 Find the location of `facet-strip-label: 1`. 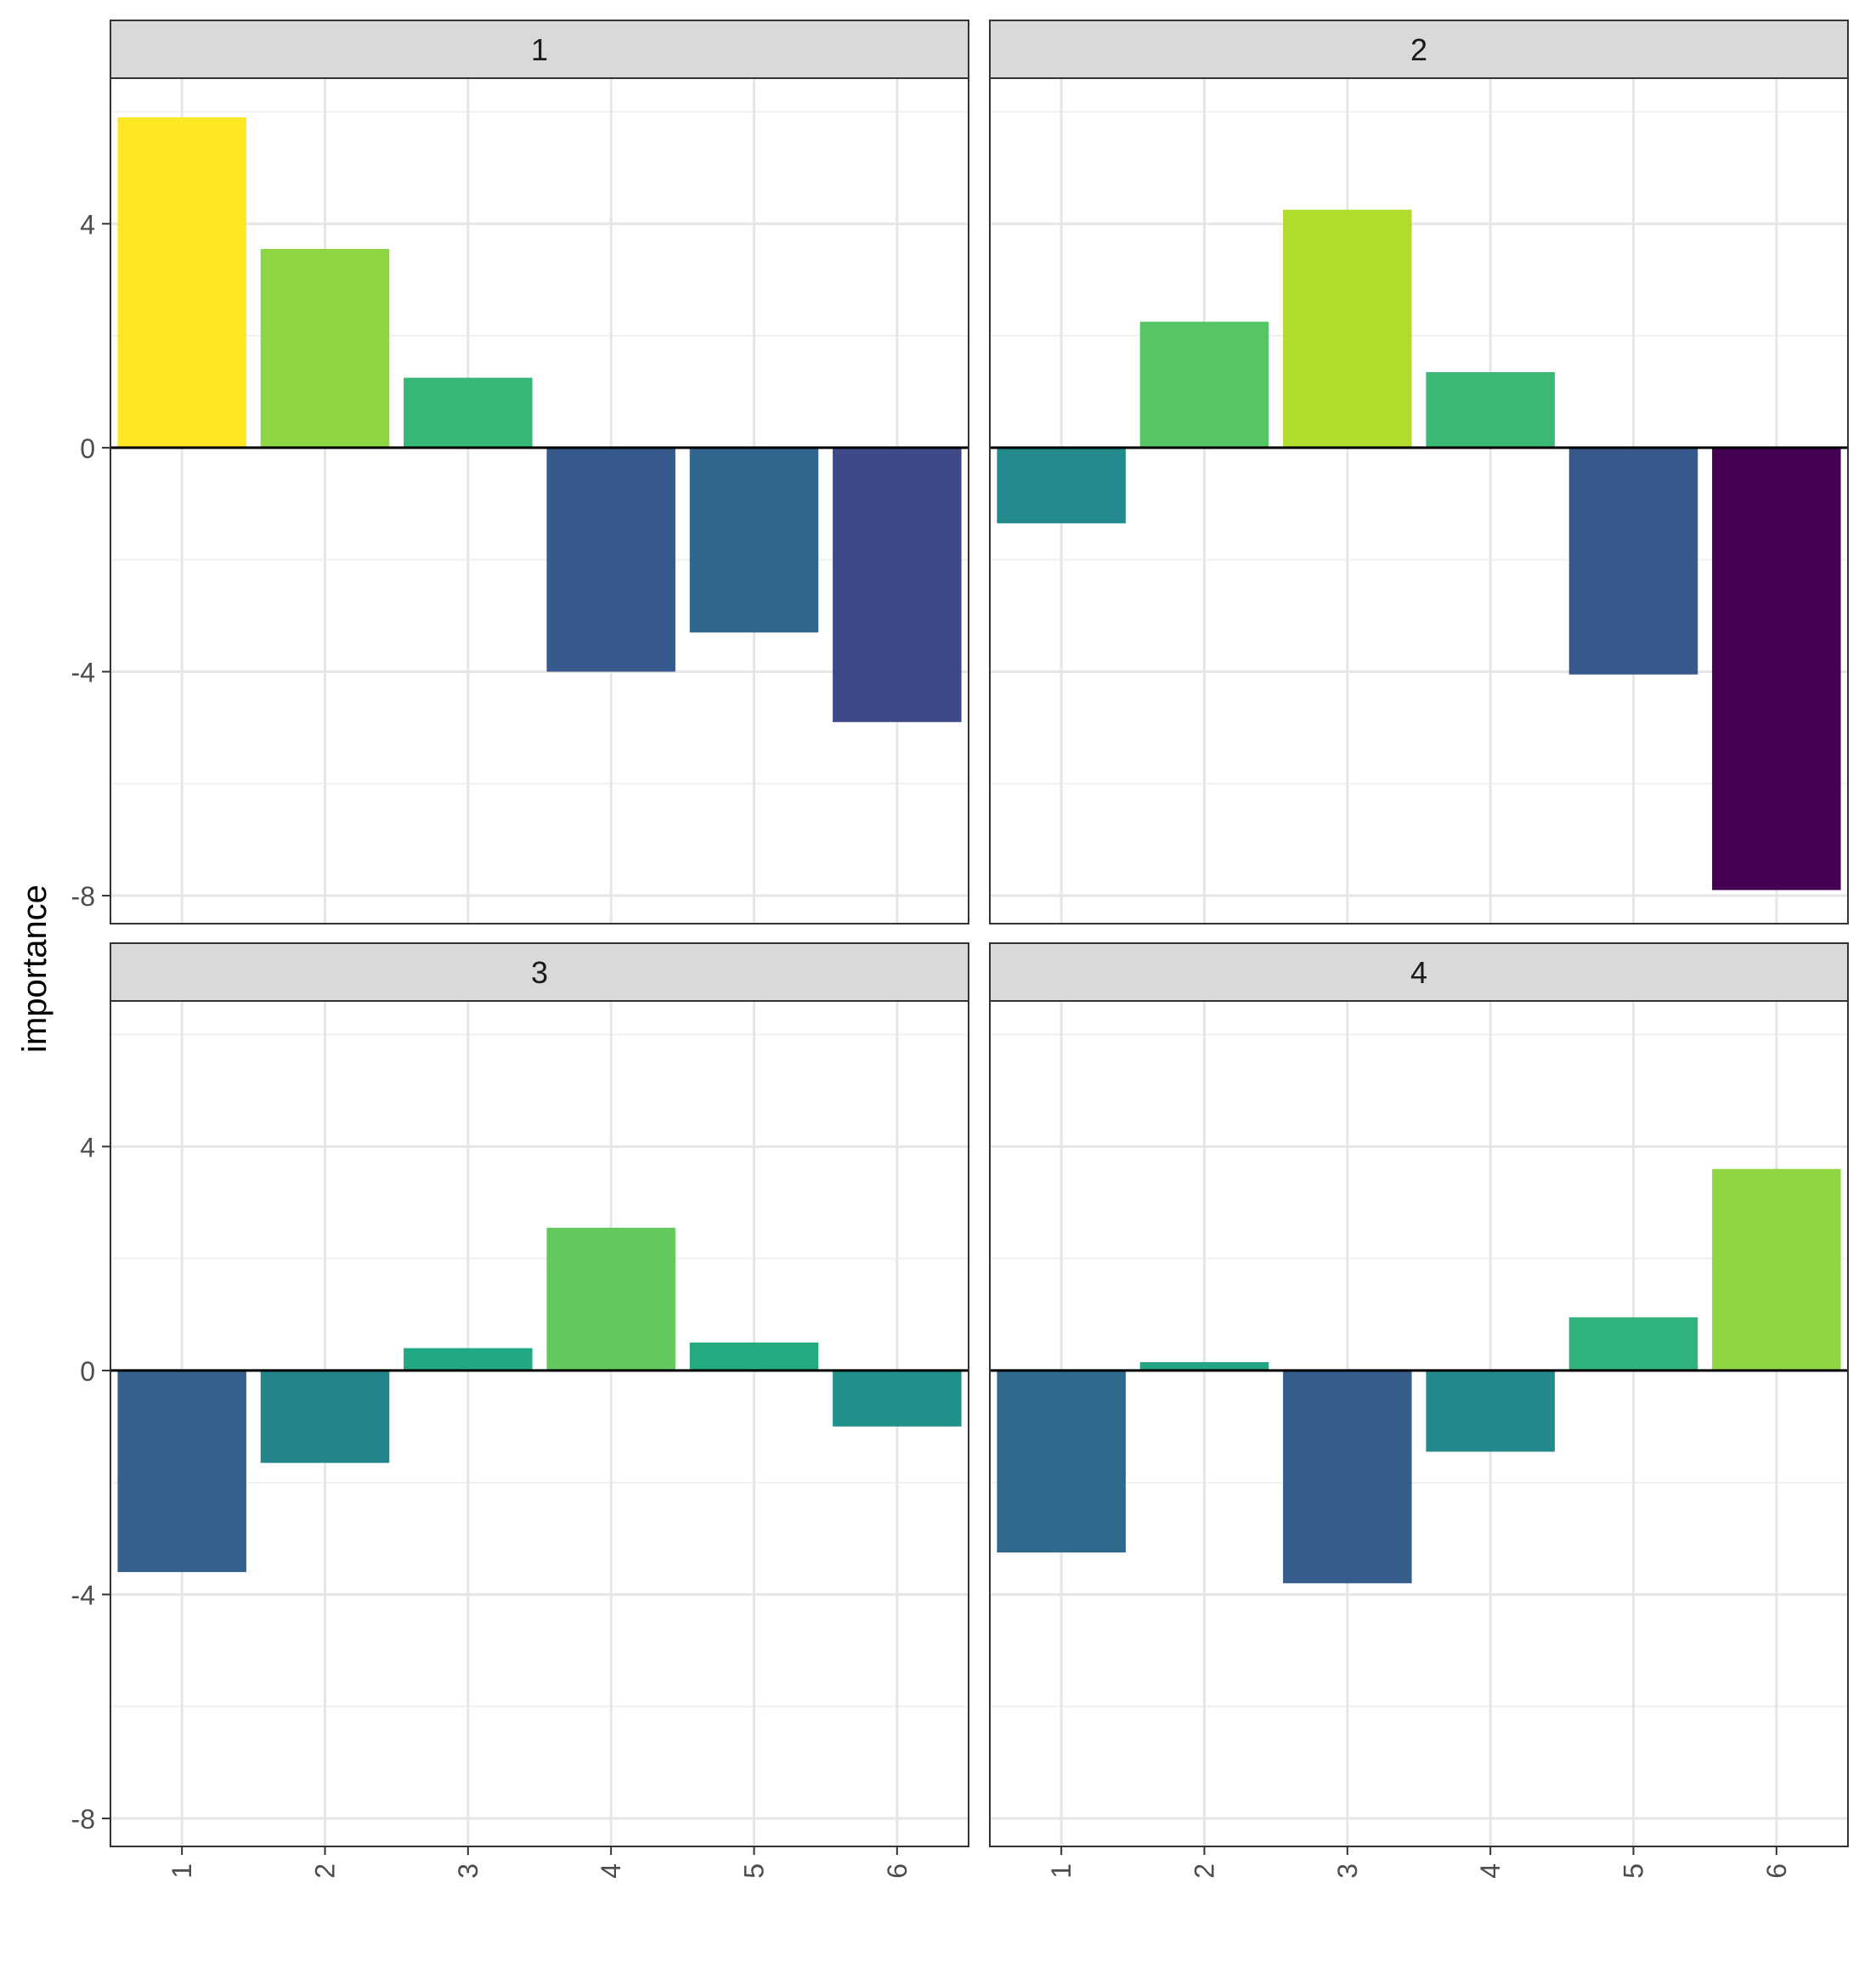

facet-strip-label: 1 is located at coordinates (539, 49).